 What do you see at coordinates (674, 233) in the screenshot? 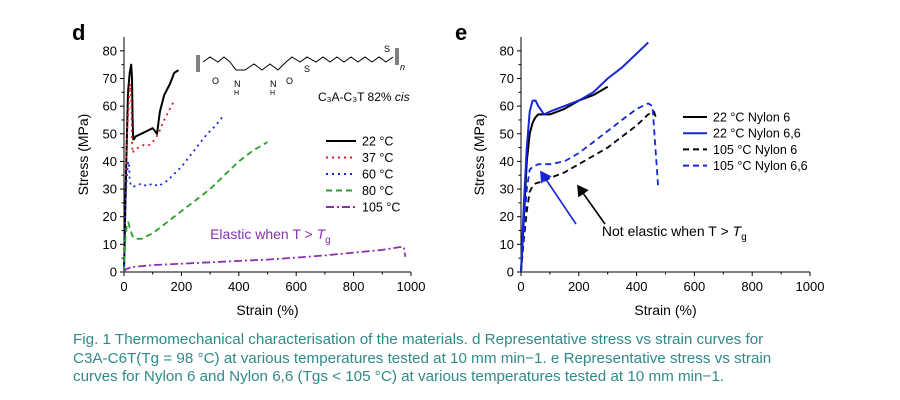
I see `annotation-text: Not elastic when T > Tg` at bounding box center [674, 233].